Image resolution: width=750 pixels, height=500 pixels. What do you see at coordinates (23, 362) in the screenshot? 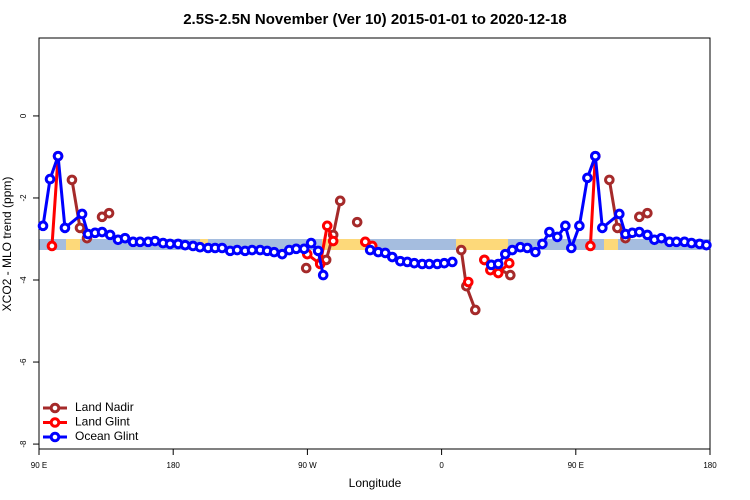
I see `y-tick-label: -6` at bounding box center [23, 362].